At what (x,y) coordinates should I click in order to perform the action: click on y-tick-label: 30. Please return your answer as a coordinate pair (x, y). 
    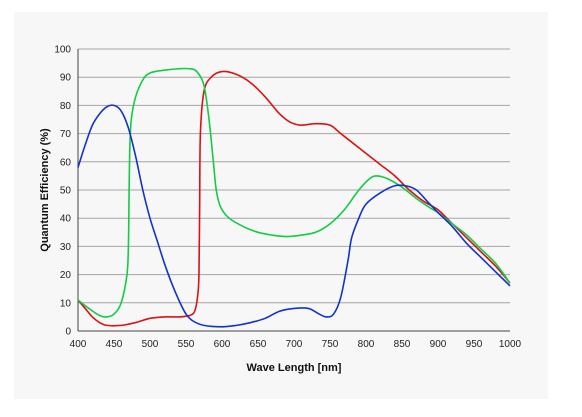
    Looking at the image, I should click on (66, 247).